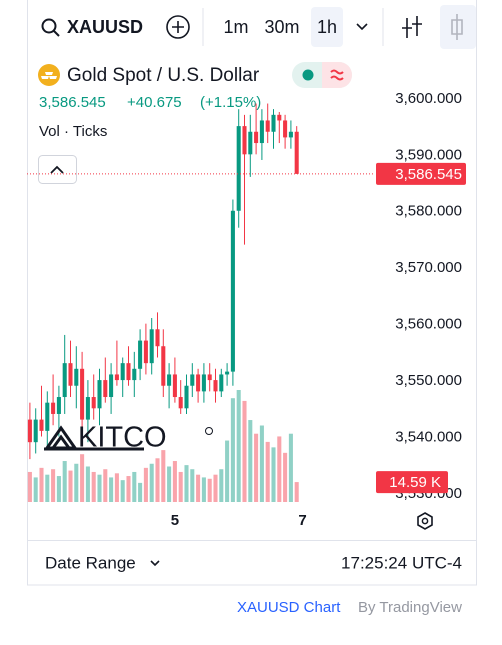  Describe the element at coordinates (289, 607) in the screenshot. I see `attribution-link: XAUUSD Chart` at that location.